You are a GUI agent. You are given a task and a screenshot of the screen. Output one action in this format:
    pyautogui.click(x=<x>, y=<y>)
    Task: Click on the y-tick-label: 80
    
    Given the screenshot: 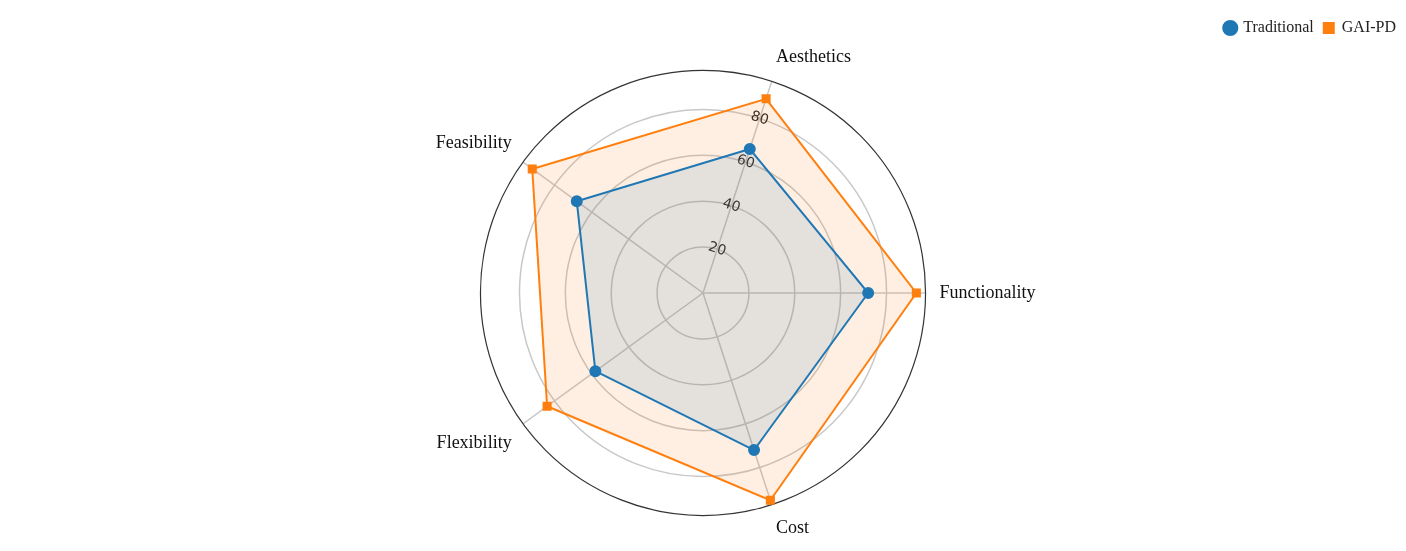 What is the action you would take?
    pyautogui.click(x=760, y=117)
    